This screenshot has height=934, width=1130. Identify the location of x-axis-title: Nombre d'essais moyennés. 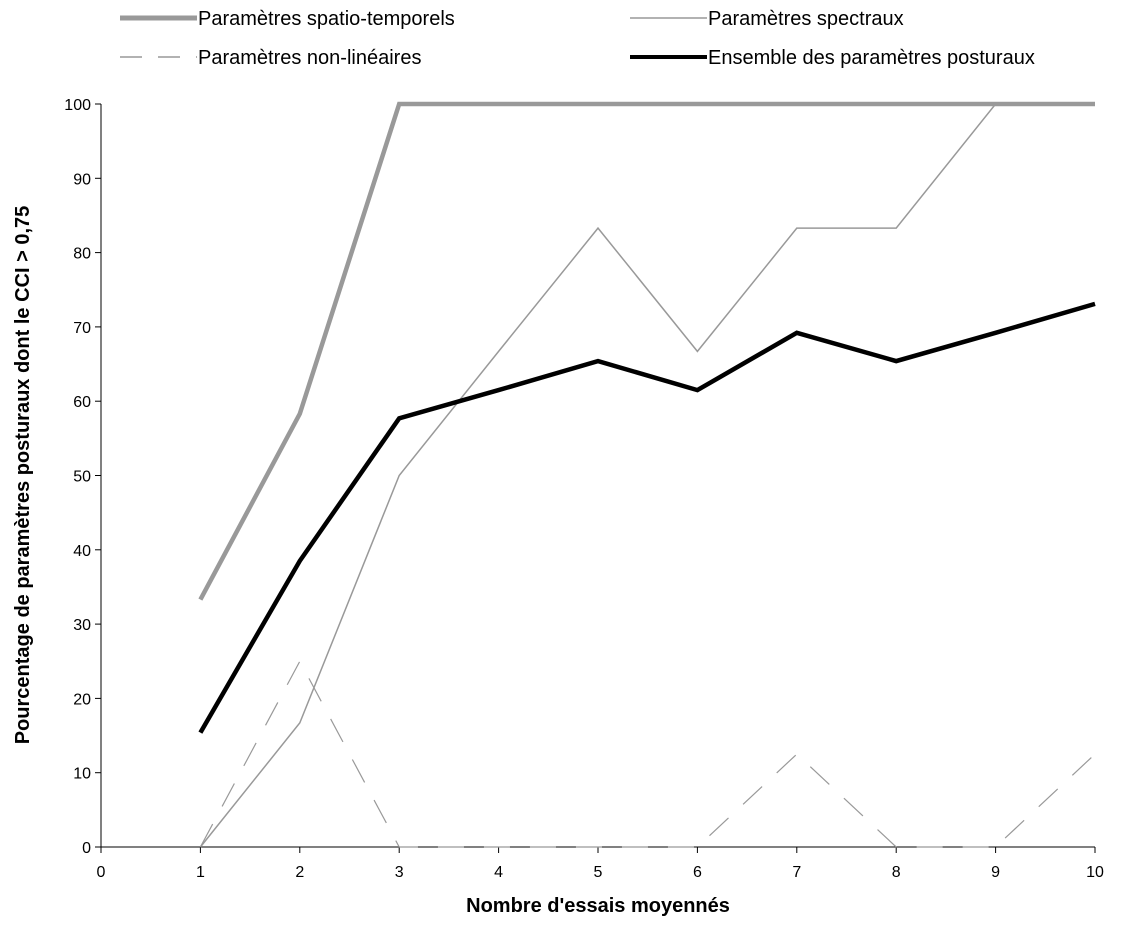
(598, 906).